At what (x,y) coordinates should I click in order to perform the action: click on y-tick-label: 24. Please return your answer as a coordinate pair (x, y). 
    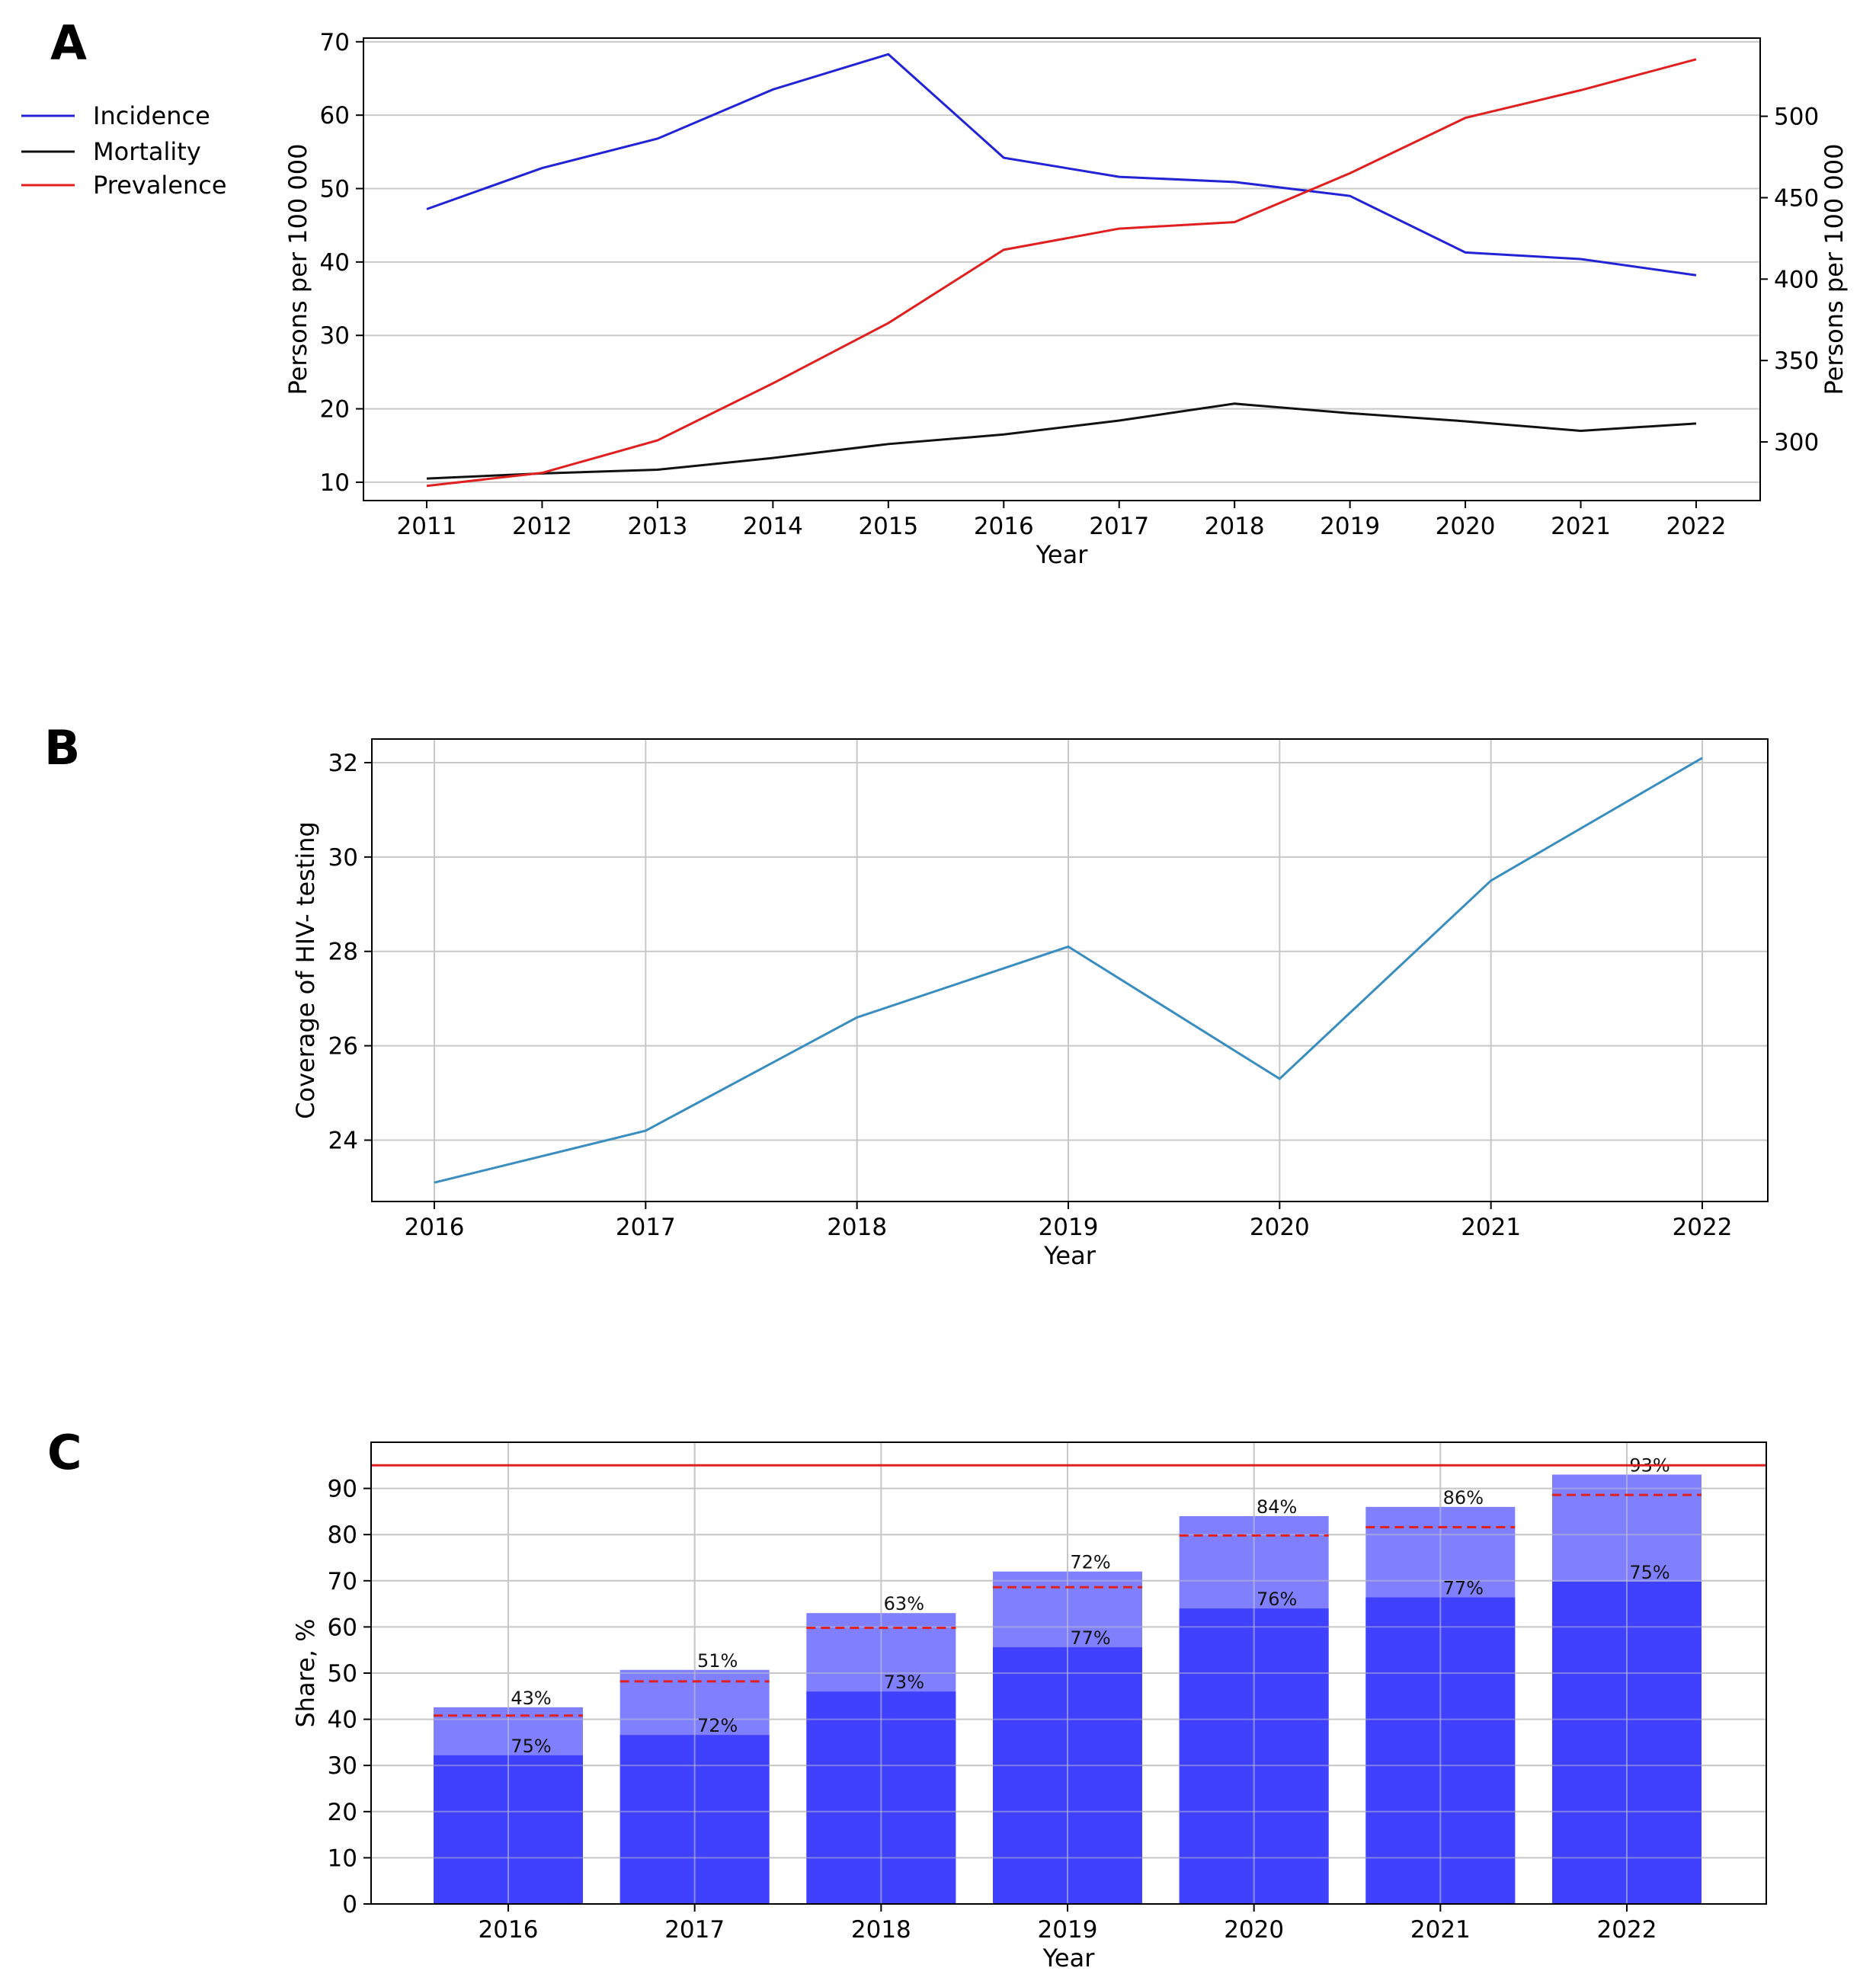
    Looking at the image, I should click on (343, 1140).